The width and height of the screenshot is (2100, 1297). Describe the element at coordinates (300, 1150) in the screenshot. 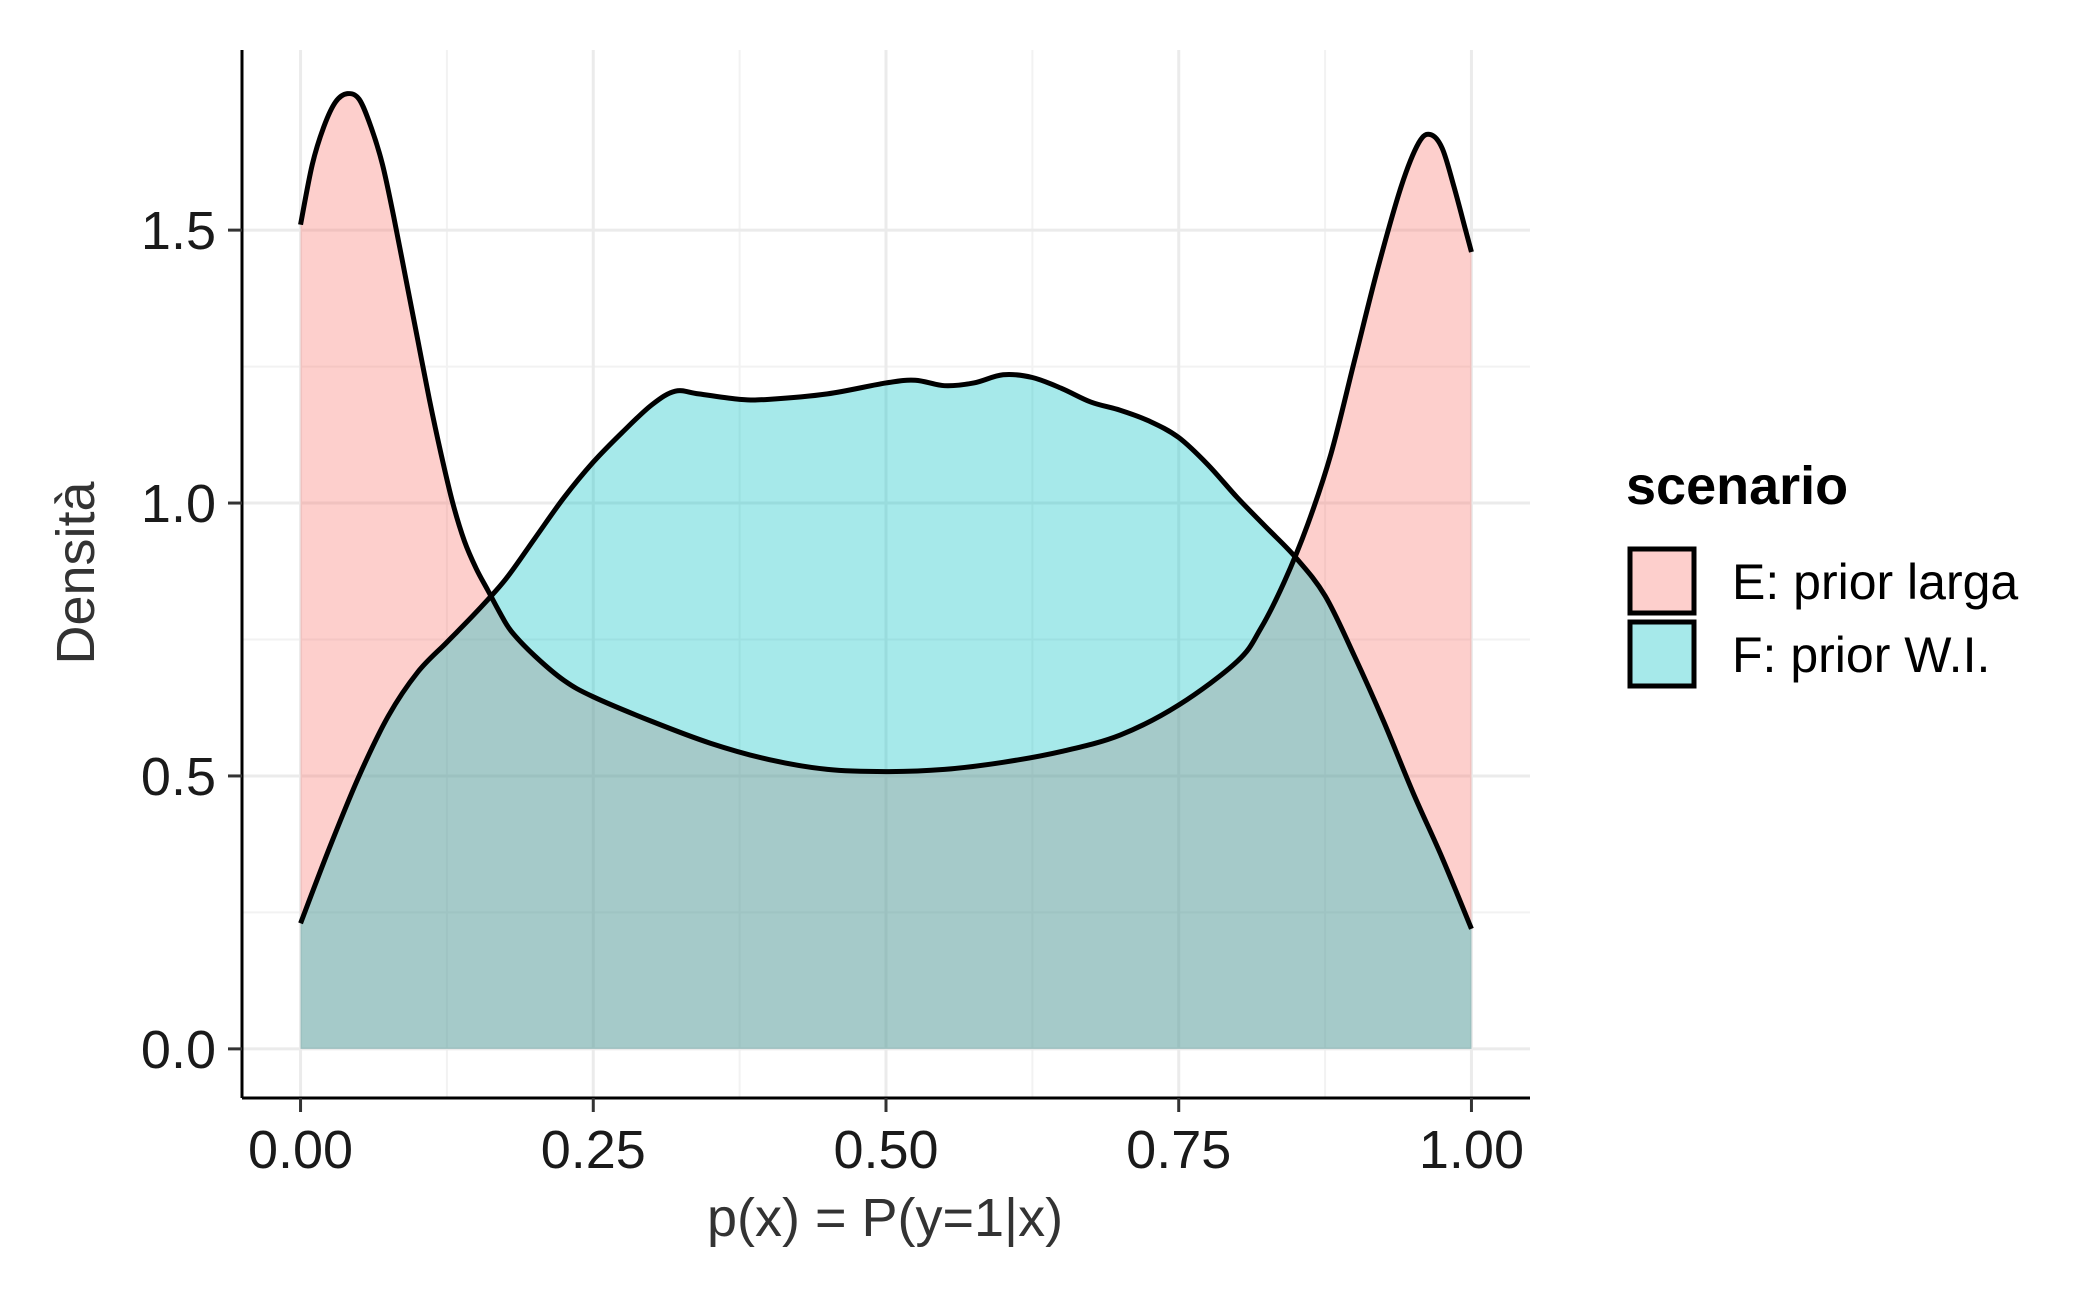

I see `x-tick-label: 0.00` at that location.